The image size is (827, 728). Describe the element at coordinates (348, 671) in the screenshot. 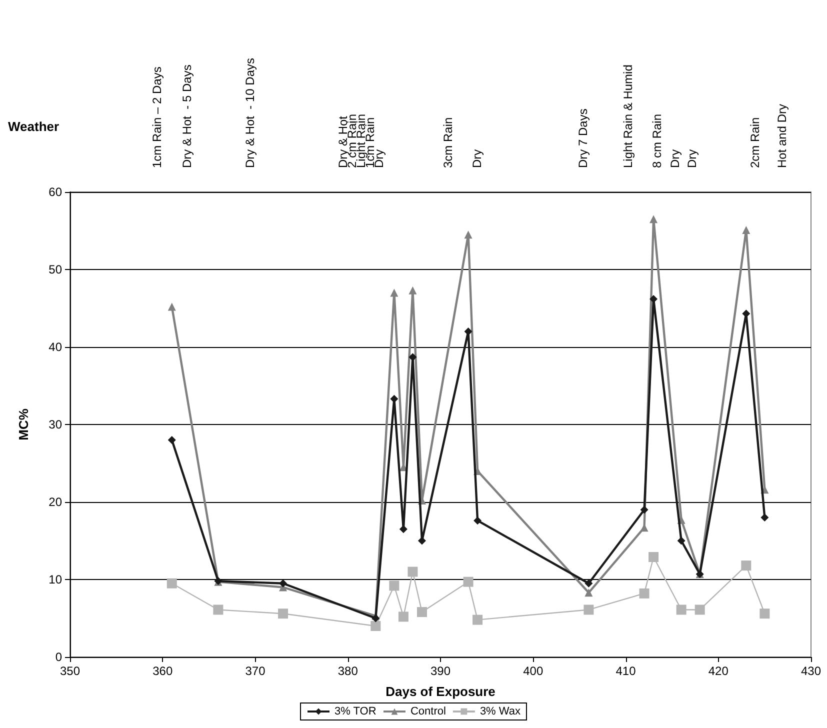

I see `x-tick-label: 380` at that location.